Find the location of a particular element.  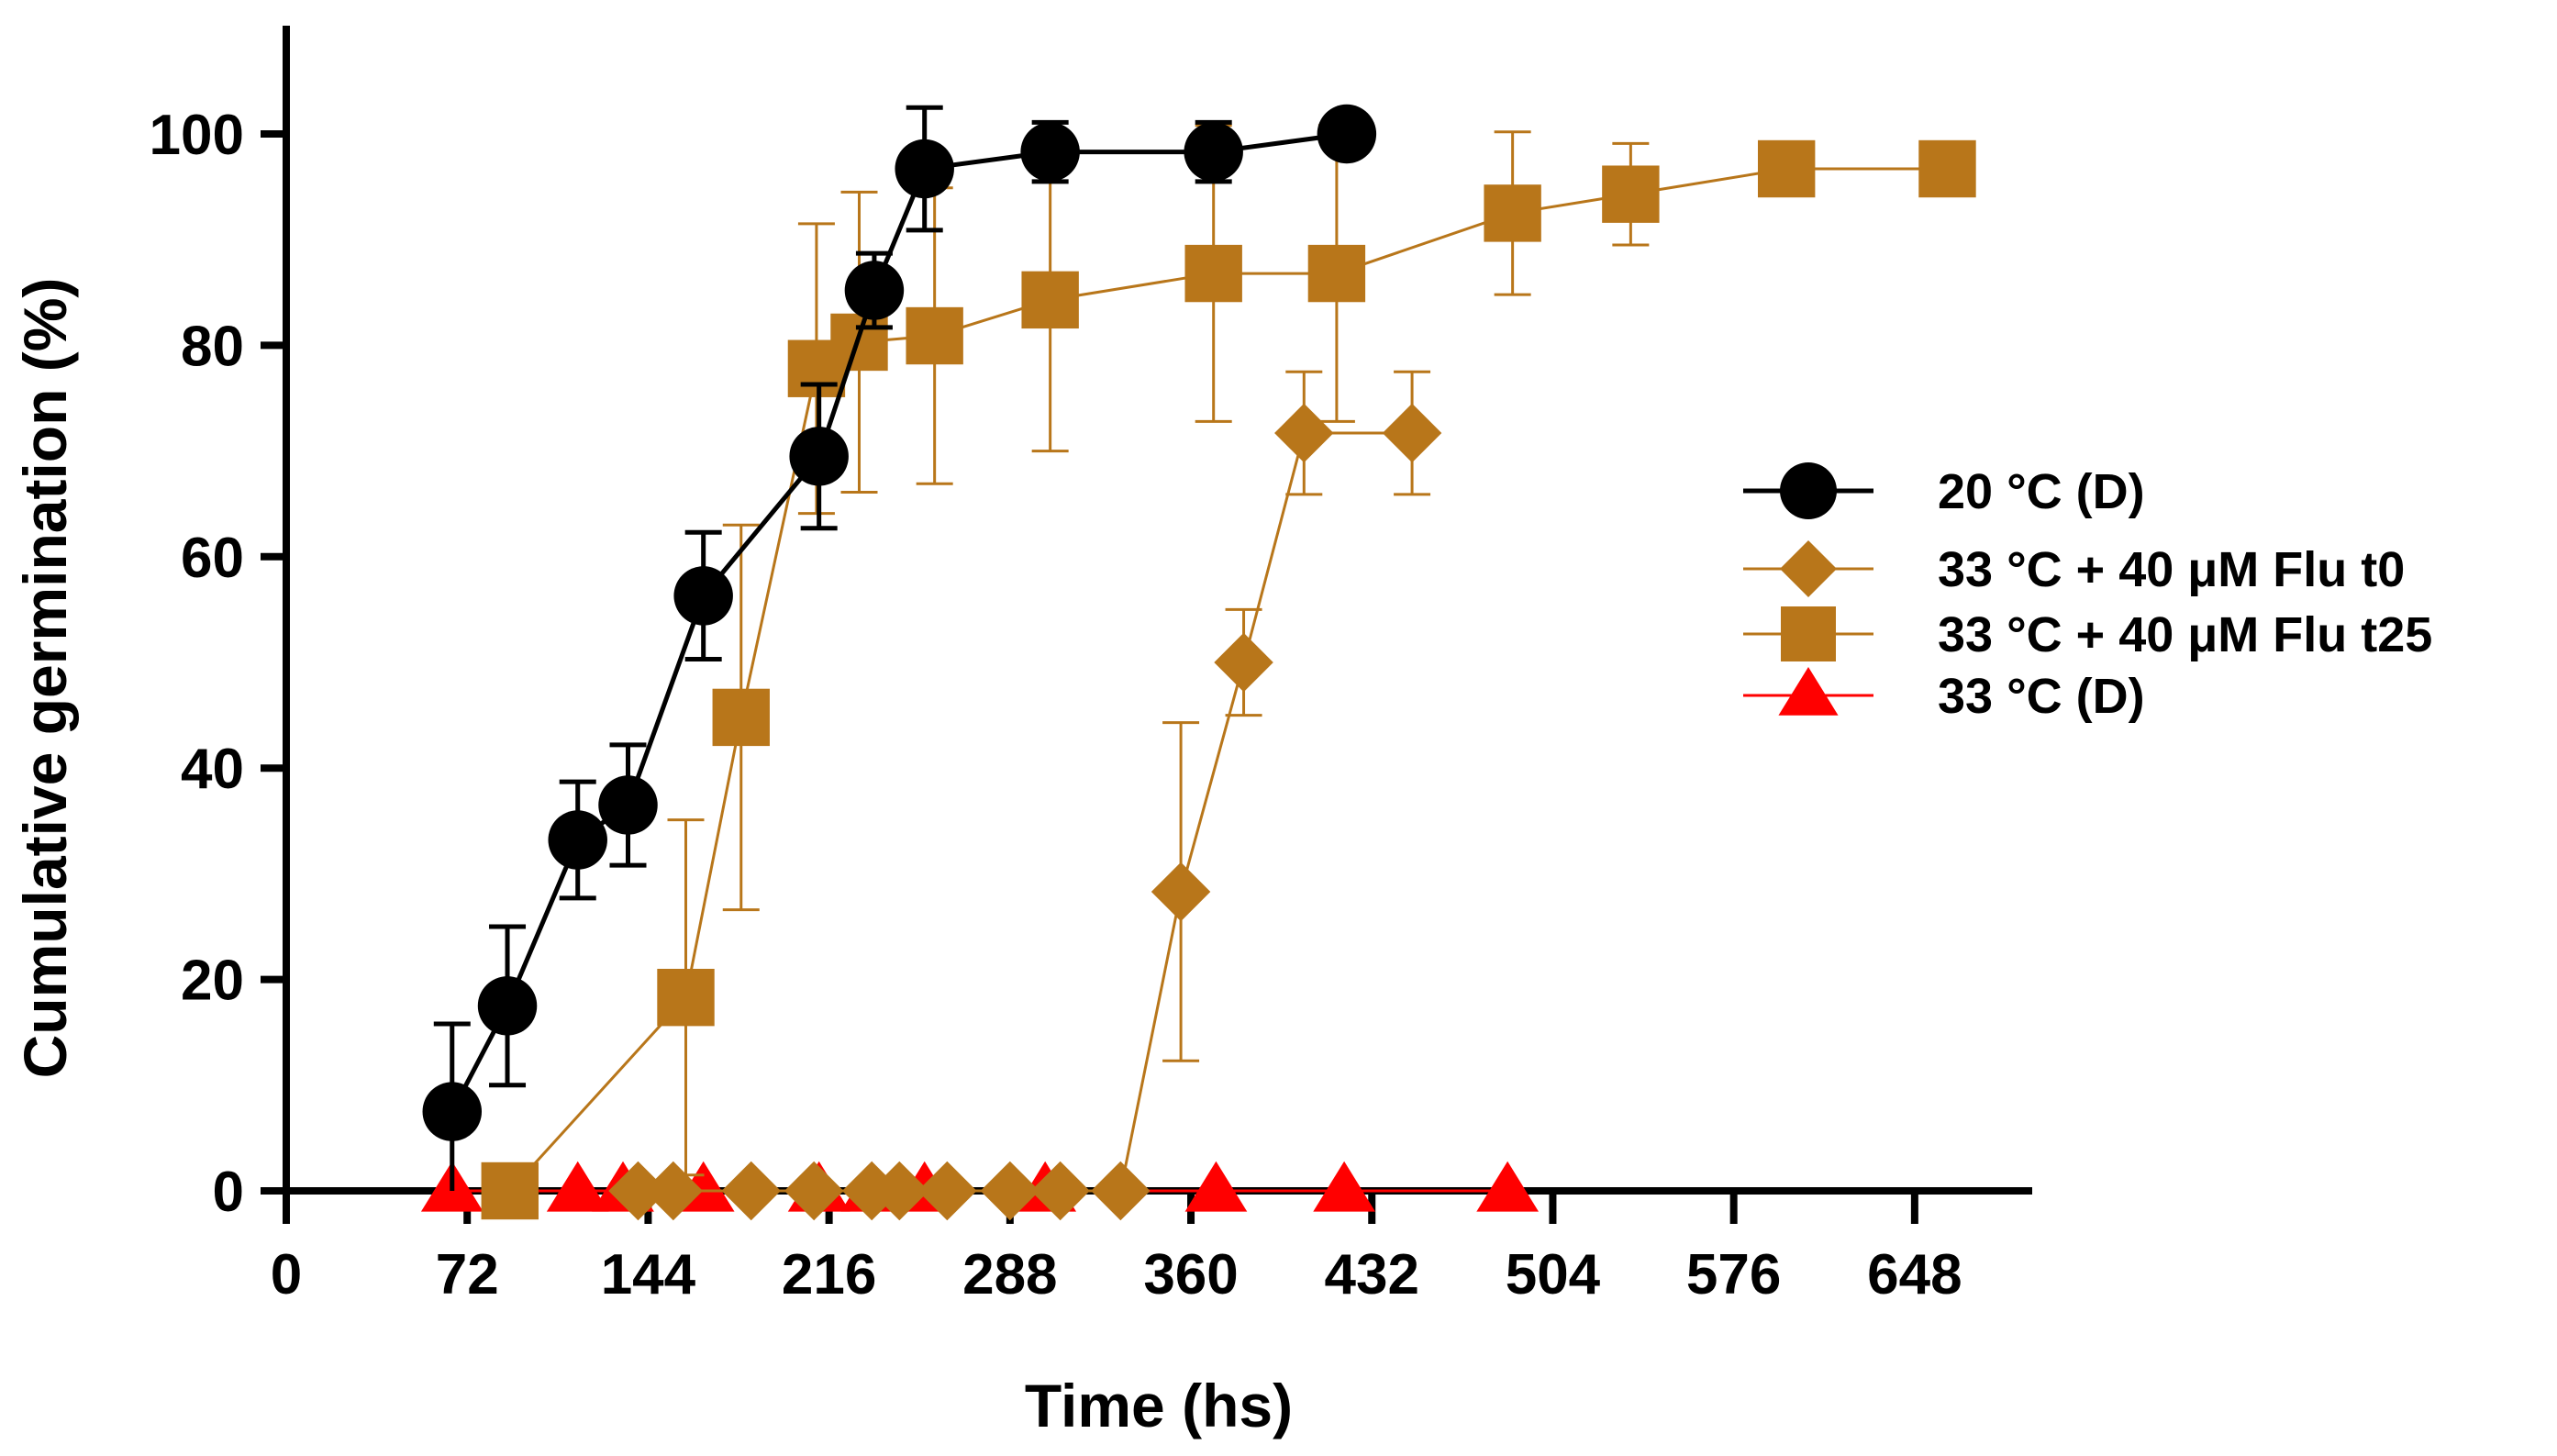

legend-label: 33 °C (D) is located at coordinates (2041, 696).